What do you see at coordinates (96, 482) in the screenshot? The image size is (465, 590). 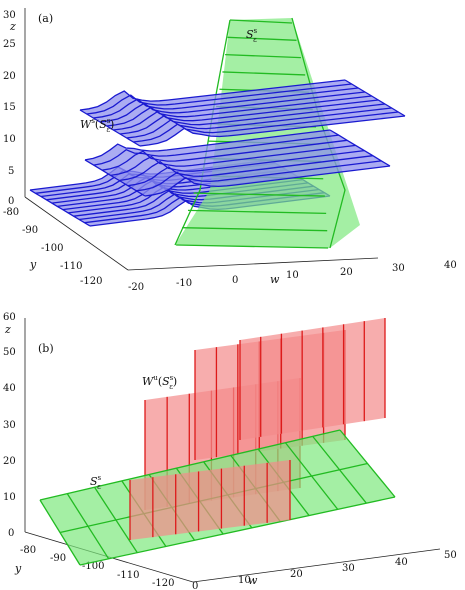 I see `panel-b-green-annotation: Ss ε` at bounding box center [96, 482].